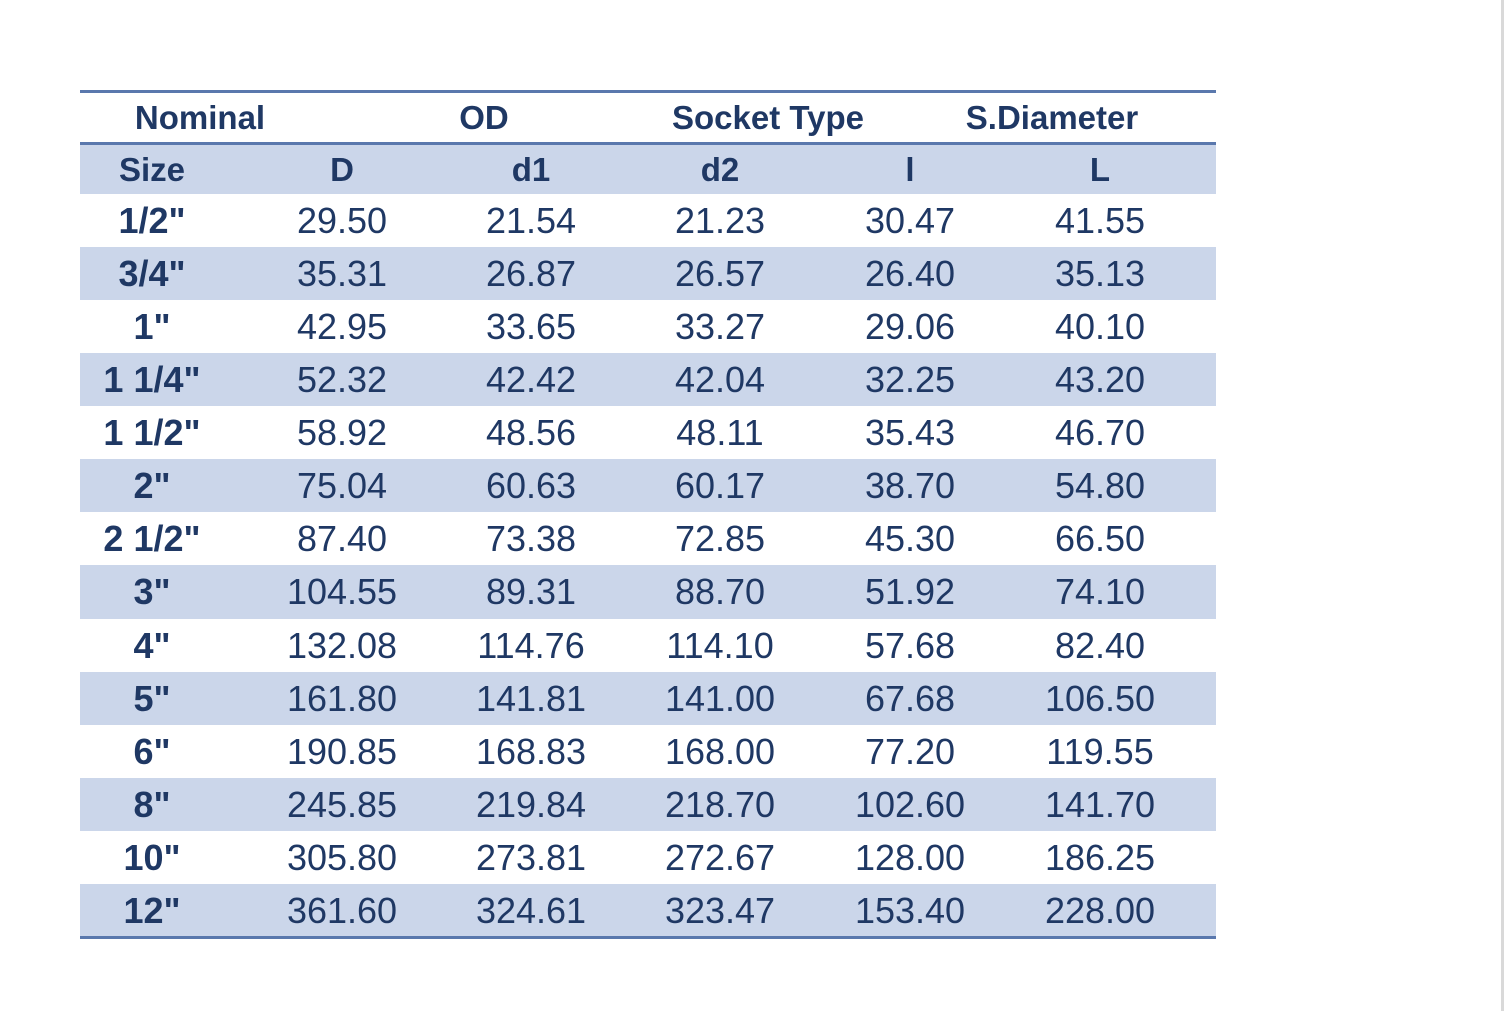 The image size is (1506, 1011). I want to click on value-cell: 29.06, so click(910, 327).